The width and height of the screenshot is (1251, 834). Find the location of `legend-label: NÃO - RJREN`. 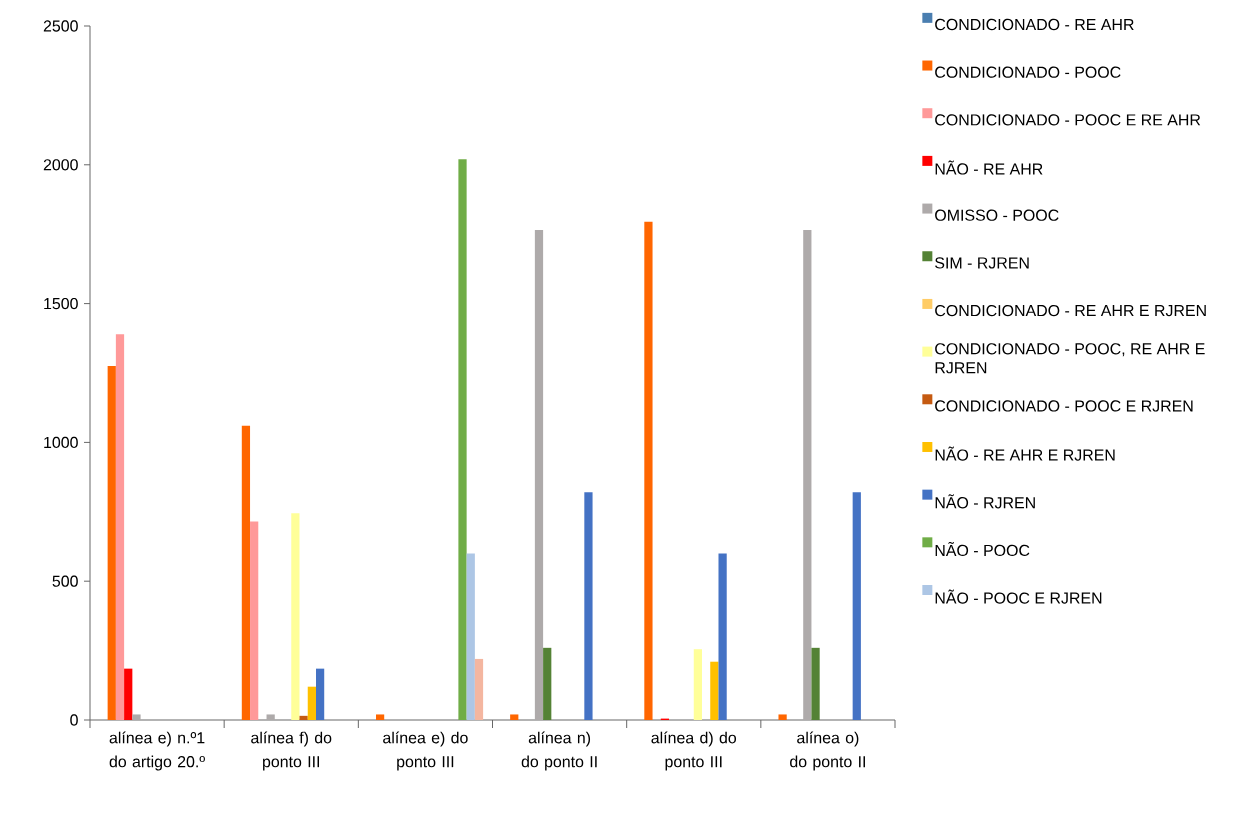

legend-label: NÃO - RJREN is located at coordinates (985, 501).